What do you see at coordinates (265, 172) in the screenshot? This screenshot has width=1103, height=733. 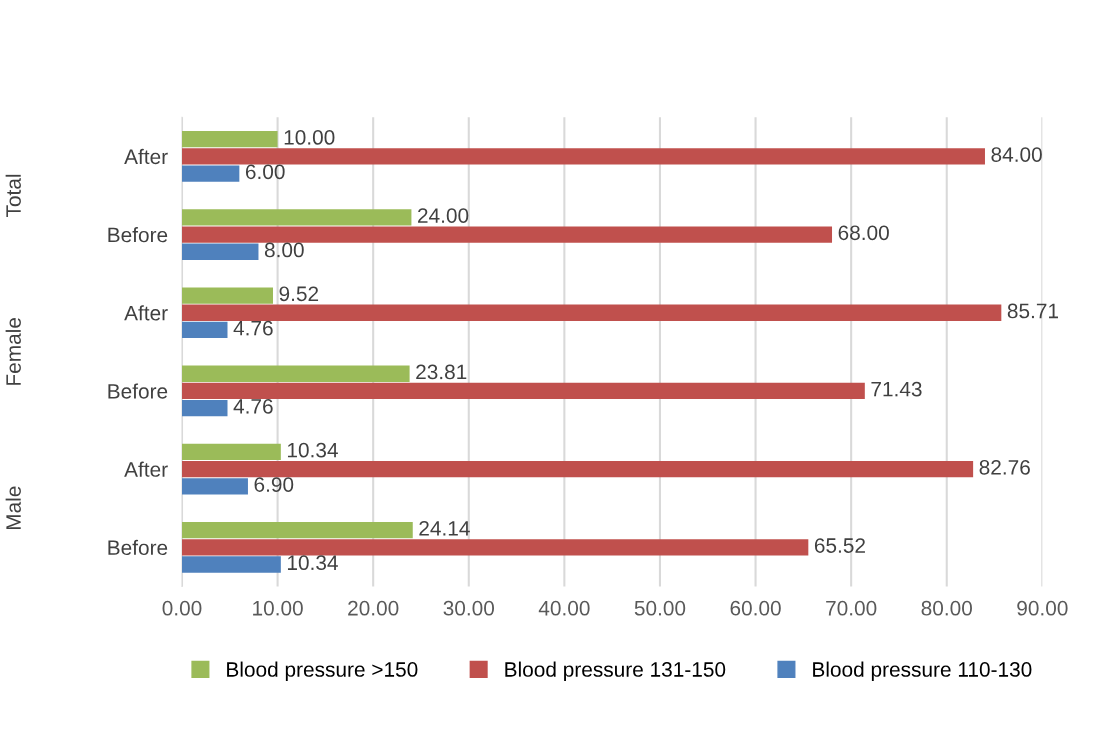 I see `data-label: 6.00` at bounding box center [265, 172].